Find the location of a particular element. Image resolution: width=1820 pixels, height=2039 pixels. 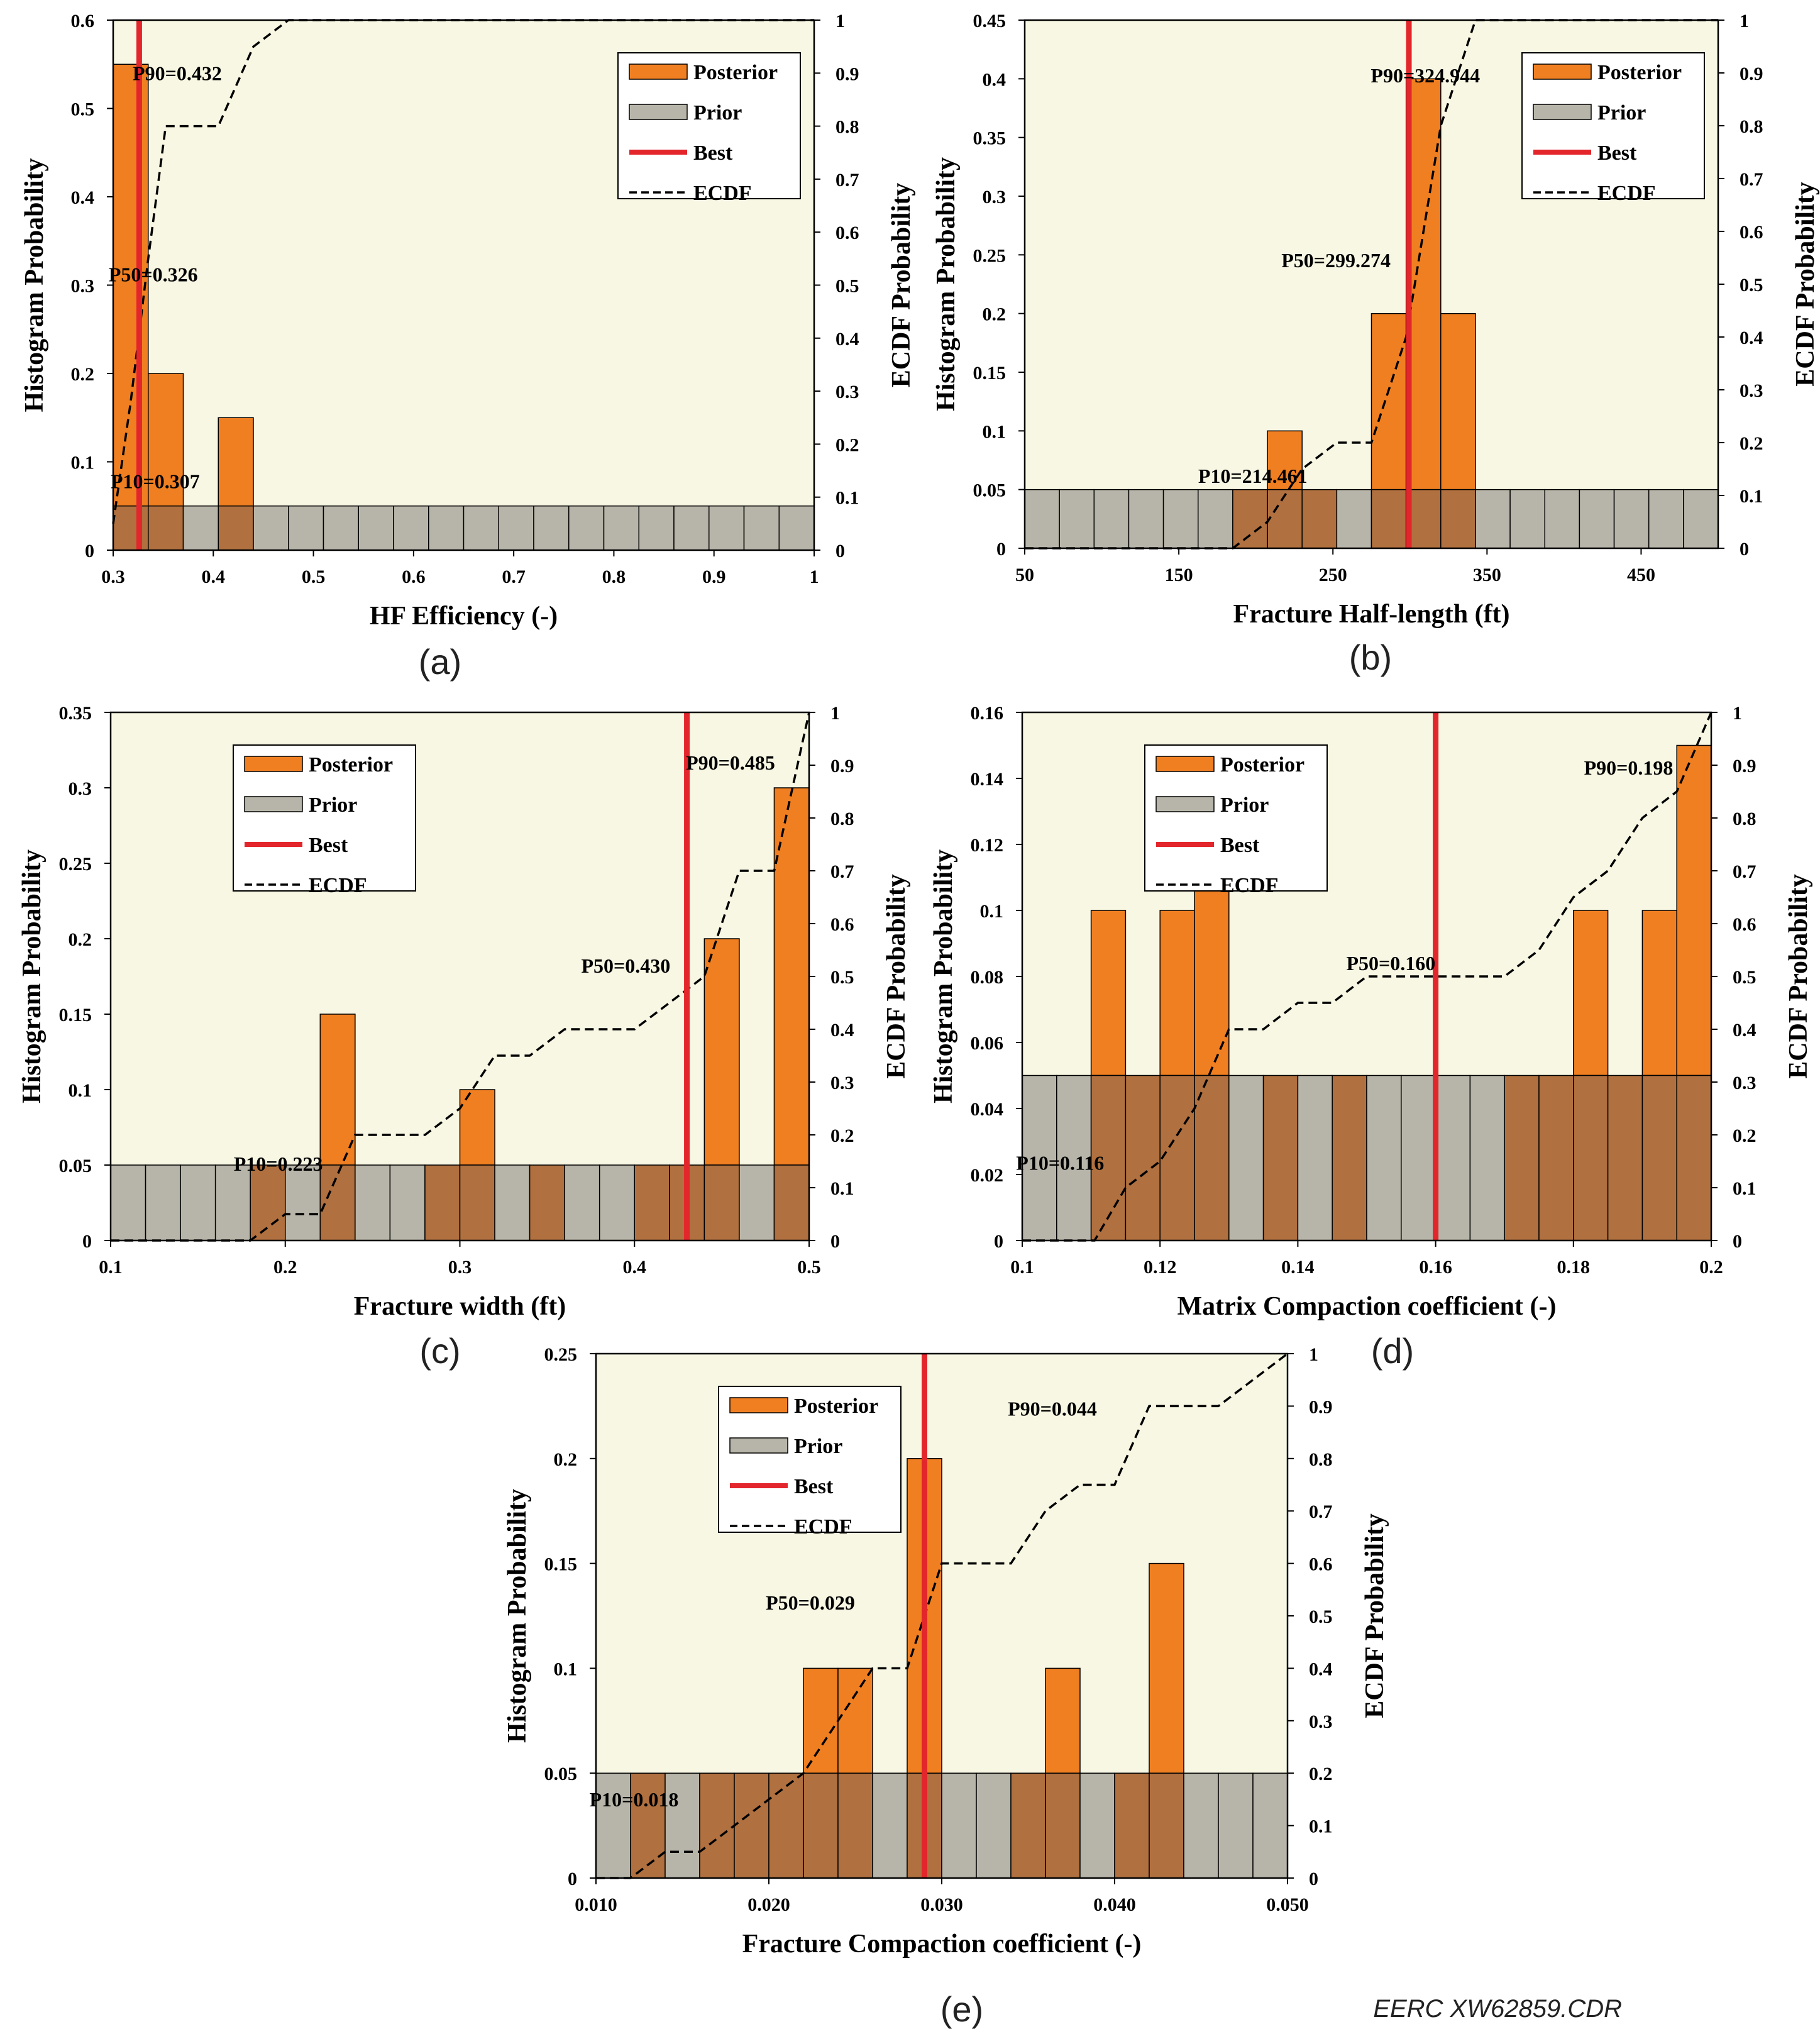

y-tick-label: 0.45 is located at coordinates (990, 21).